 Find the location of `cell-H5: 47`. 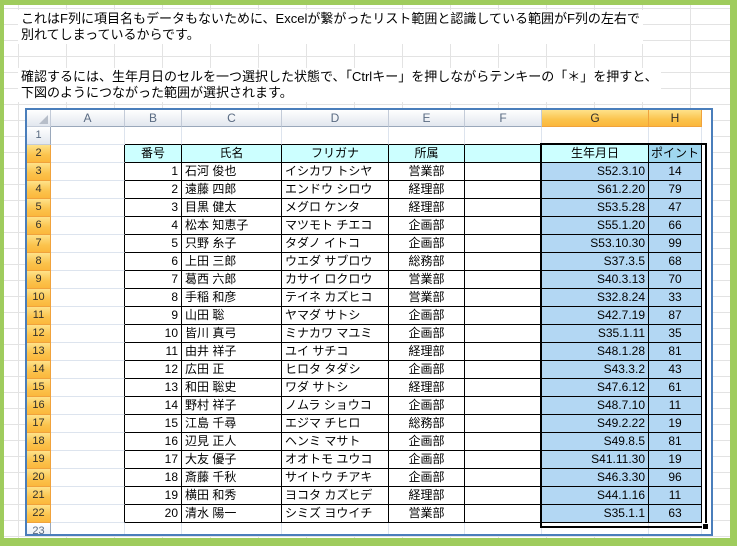

cell-H5: 47 is located at coordinates (675, 208).